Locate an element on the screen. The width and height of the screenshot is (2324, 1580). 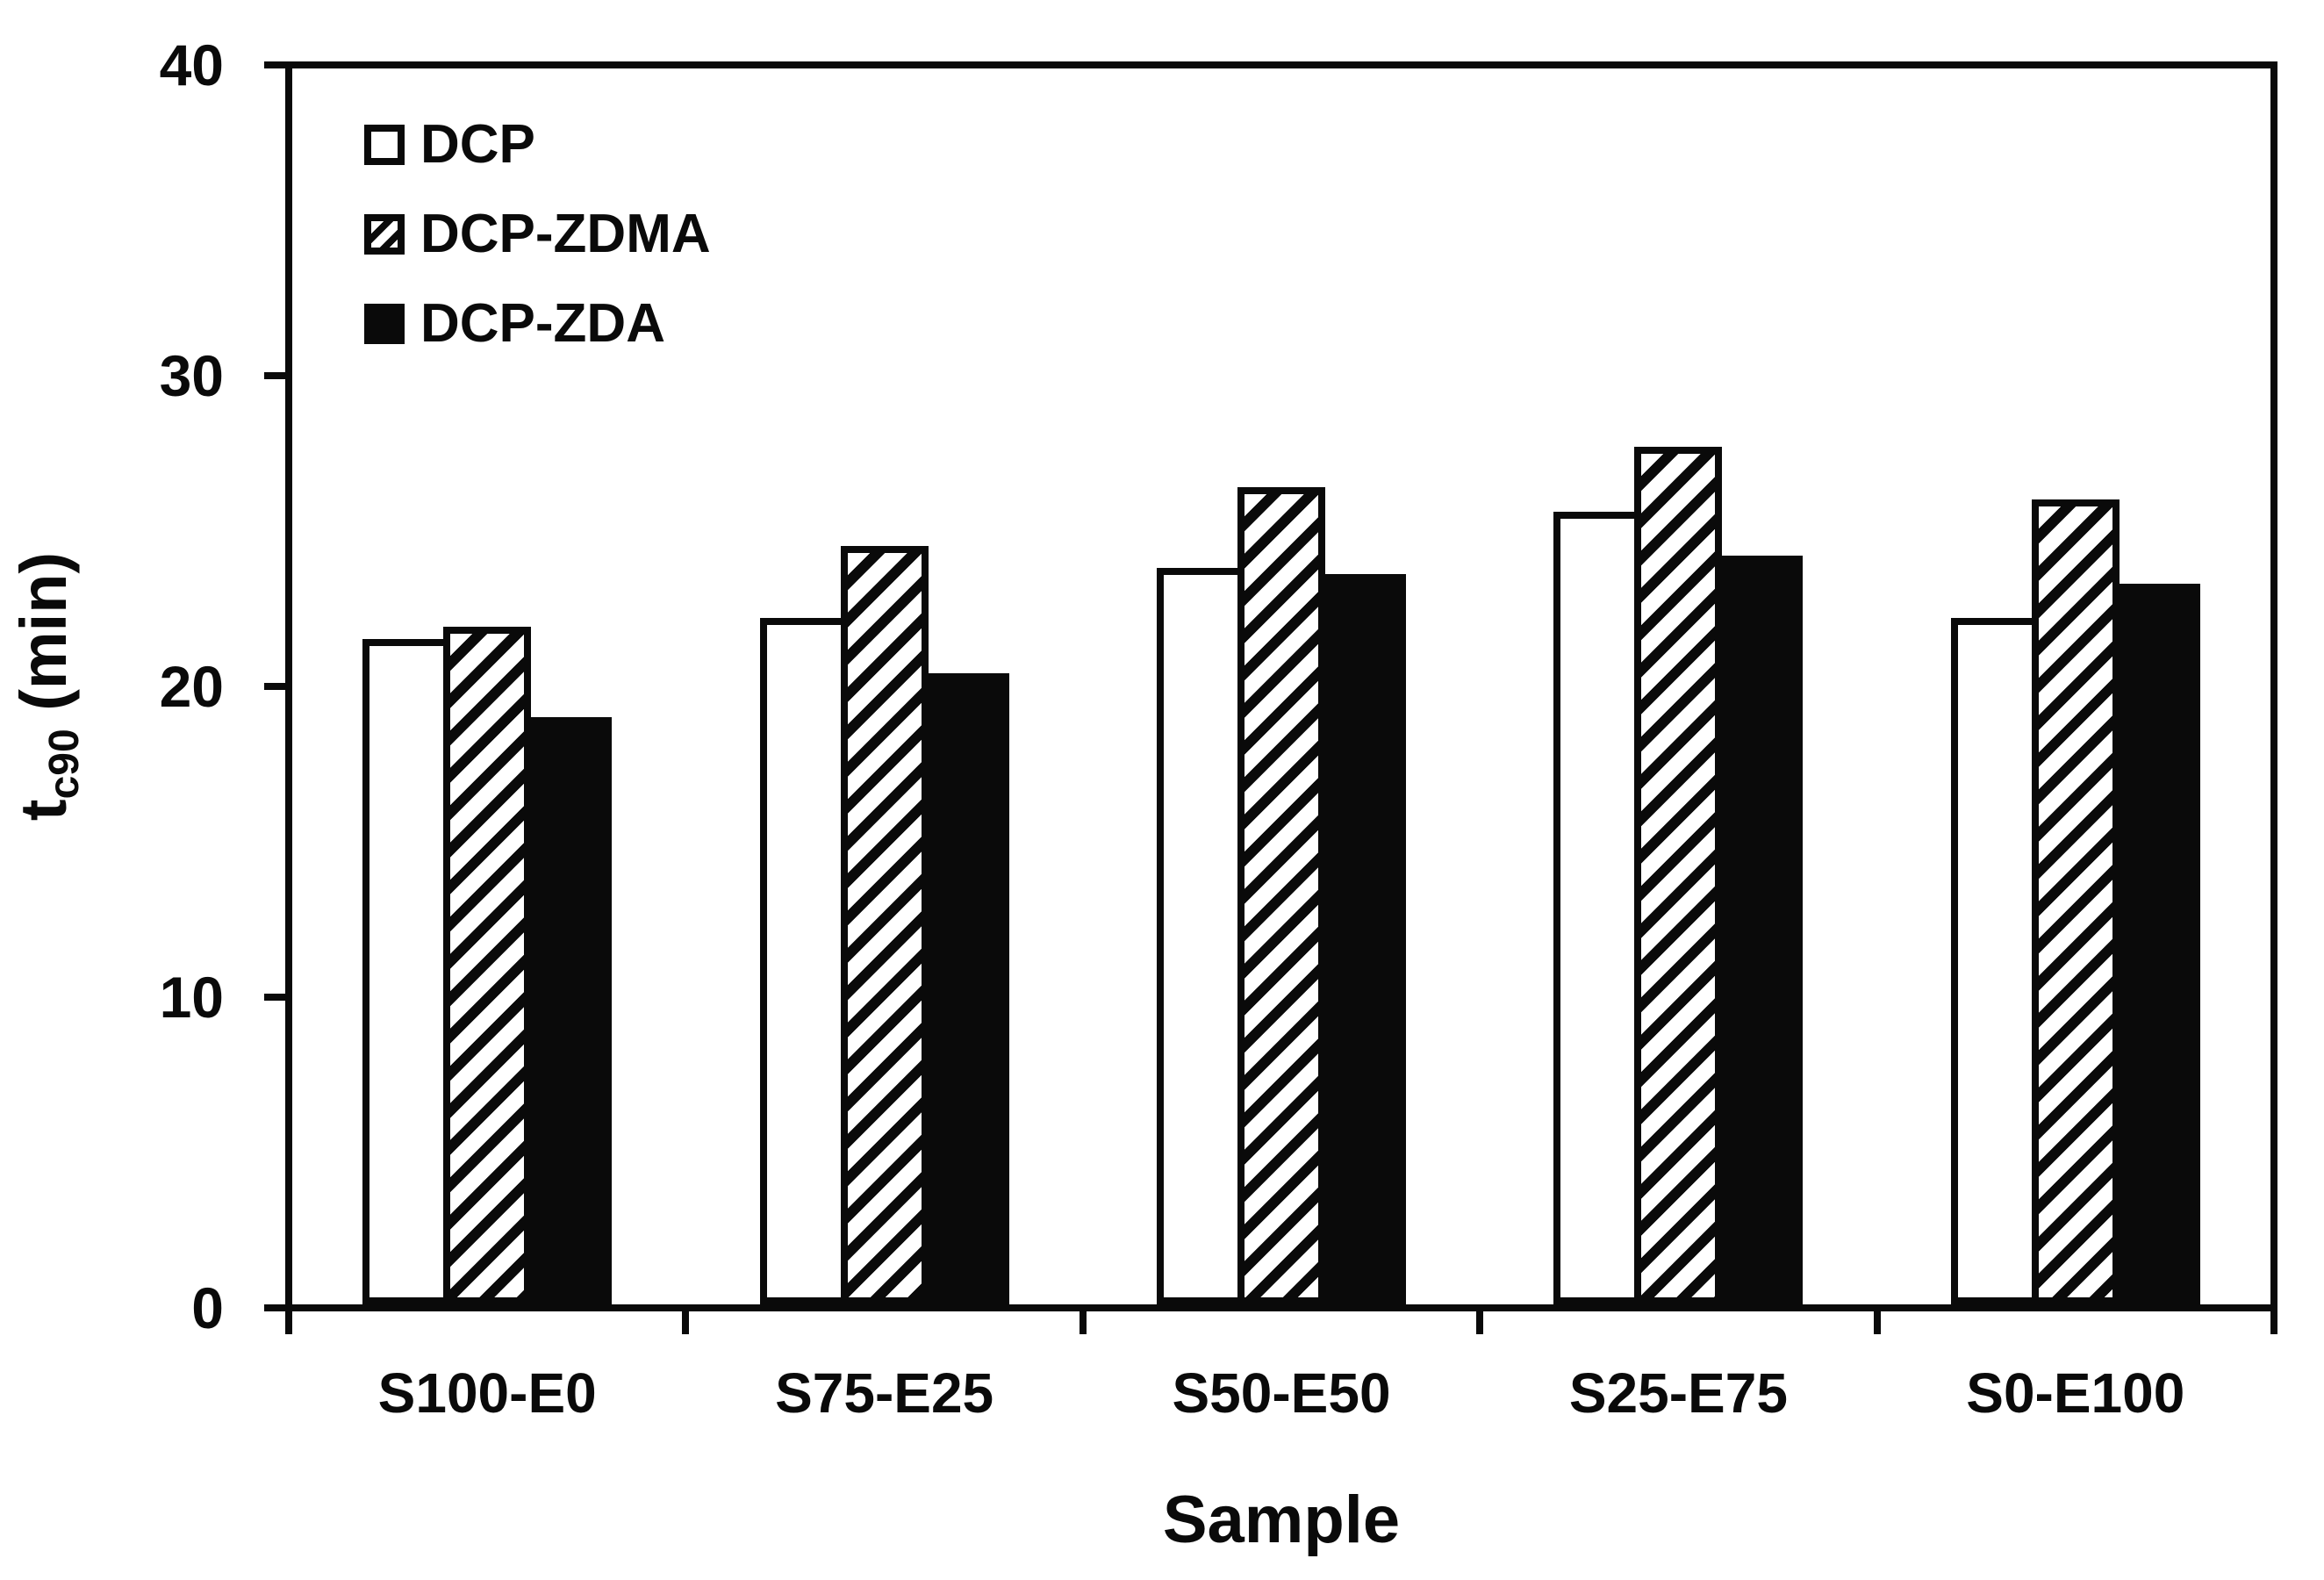
y-axis-title-main: t is located at coordinates (43, 810).